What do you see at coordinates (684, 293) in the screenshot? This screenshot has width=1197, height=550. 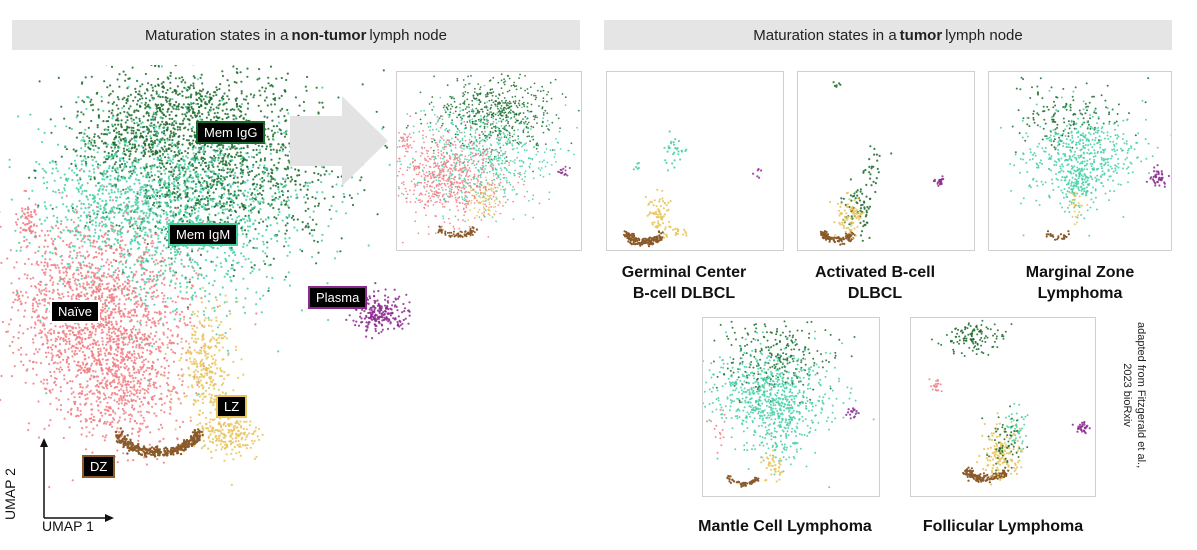 I see `caption-gcb-line2: B-cell DLBCL` at bounding box center [684, 293].